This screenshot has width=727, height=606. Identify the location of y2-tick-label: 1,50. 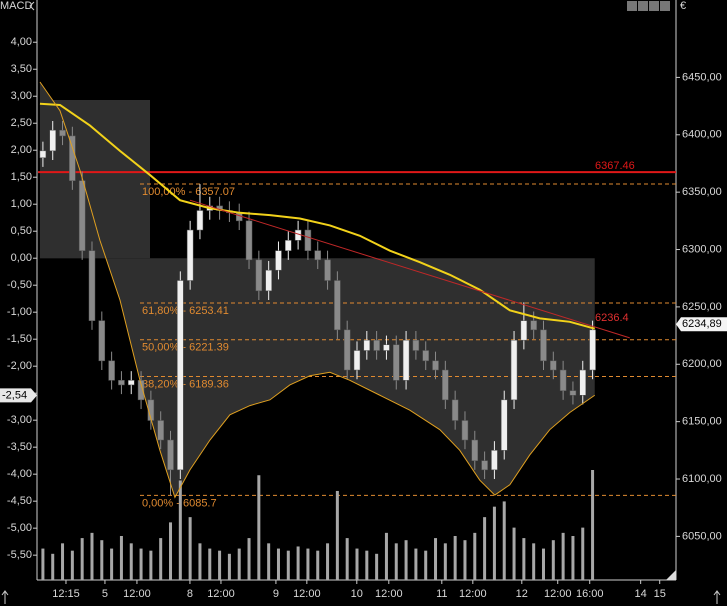
(21, 177).